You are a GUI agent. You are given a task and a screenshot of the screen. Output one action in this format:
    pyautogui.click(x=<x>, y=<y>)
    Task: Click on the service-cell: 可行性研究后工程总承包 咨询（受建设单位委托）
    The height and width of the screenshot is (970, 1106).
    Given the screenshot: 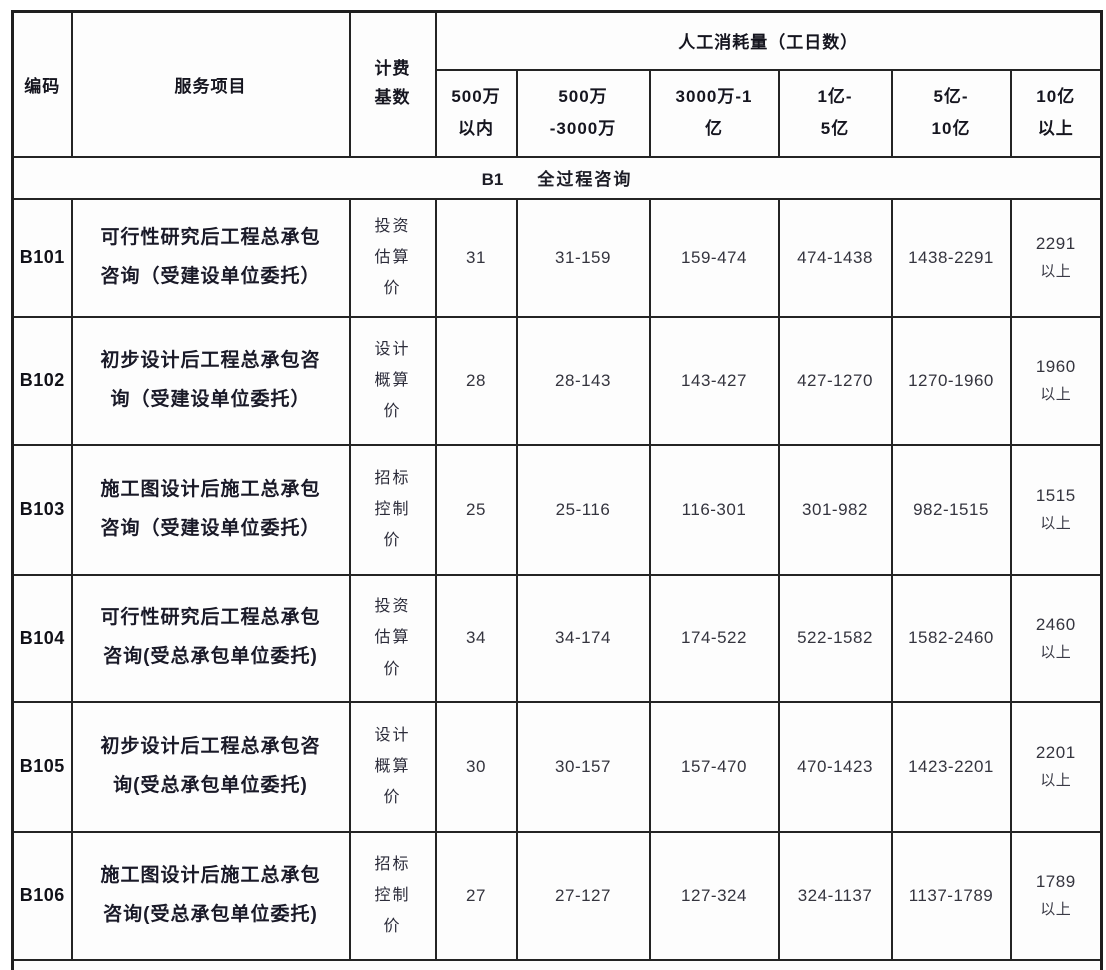 What is the action you would take?
    pyautogui.click(x=210, y=257)
    